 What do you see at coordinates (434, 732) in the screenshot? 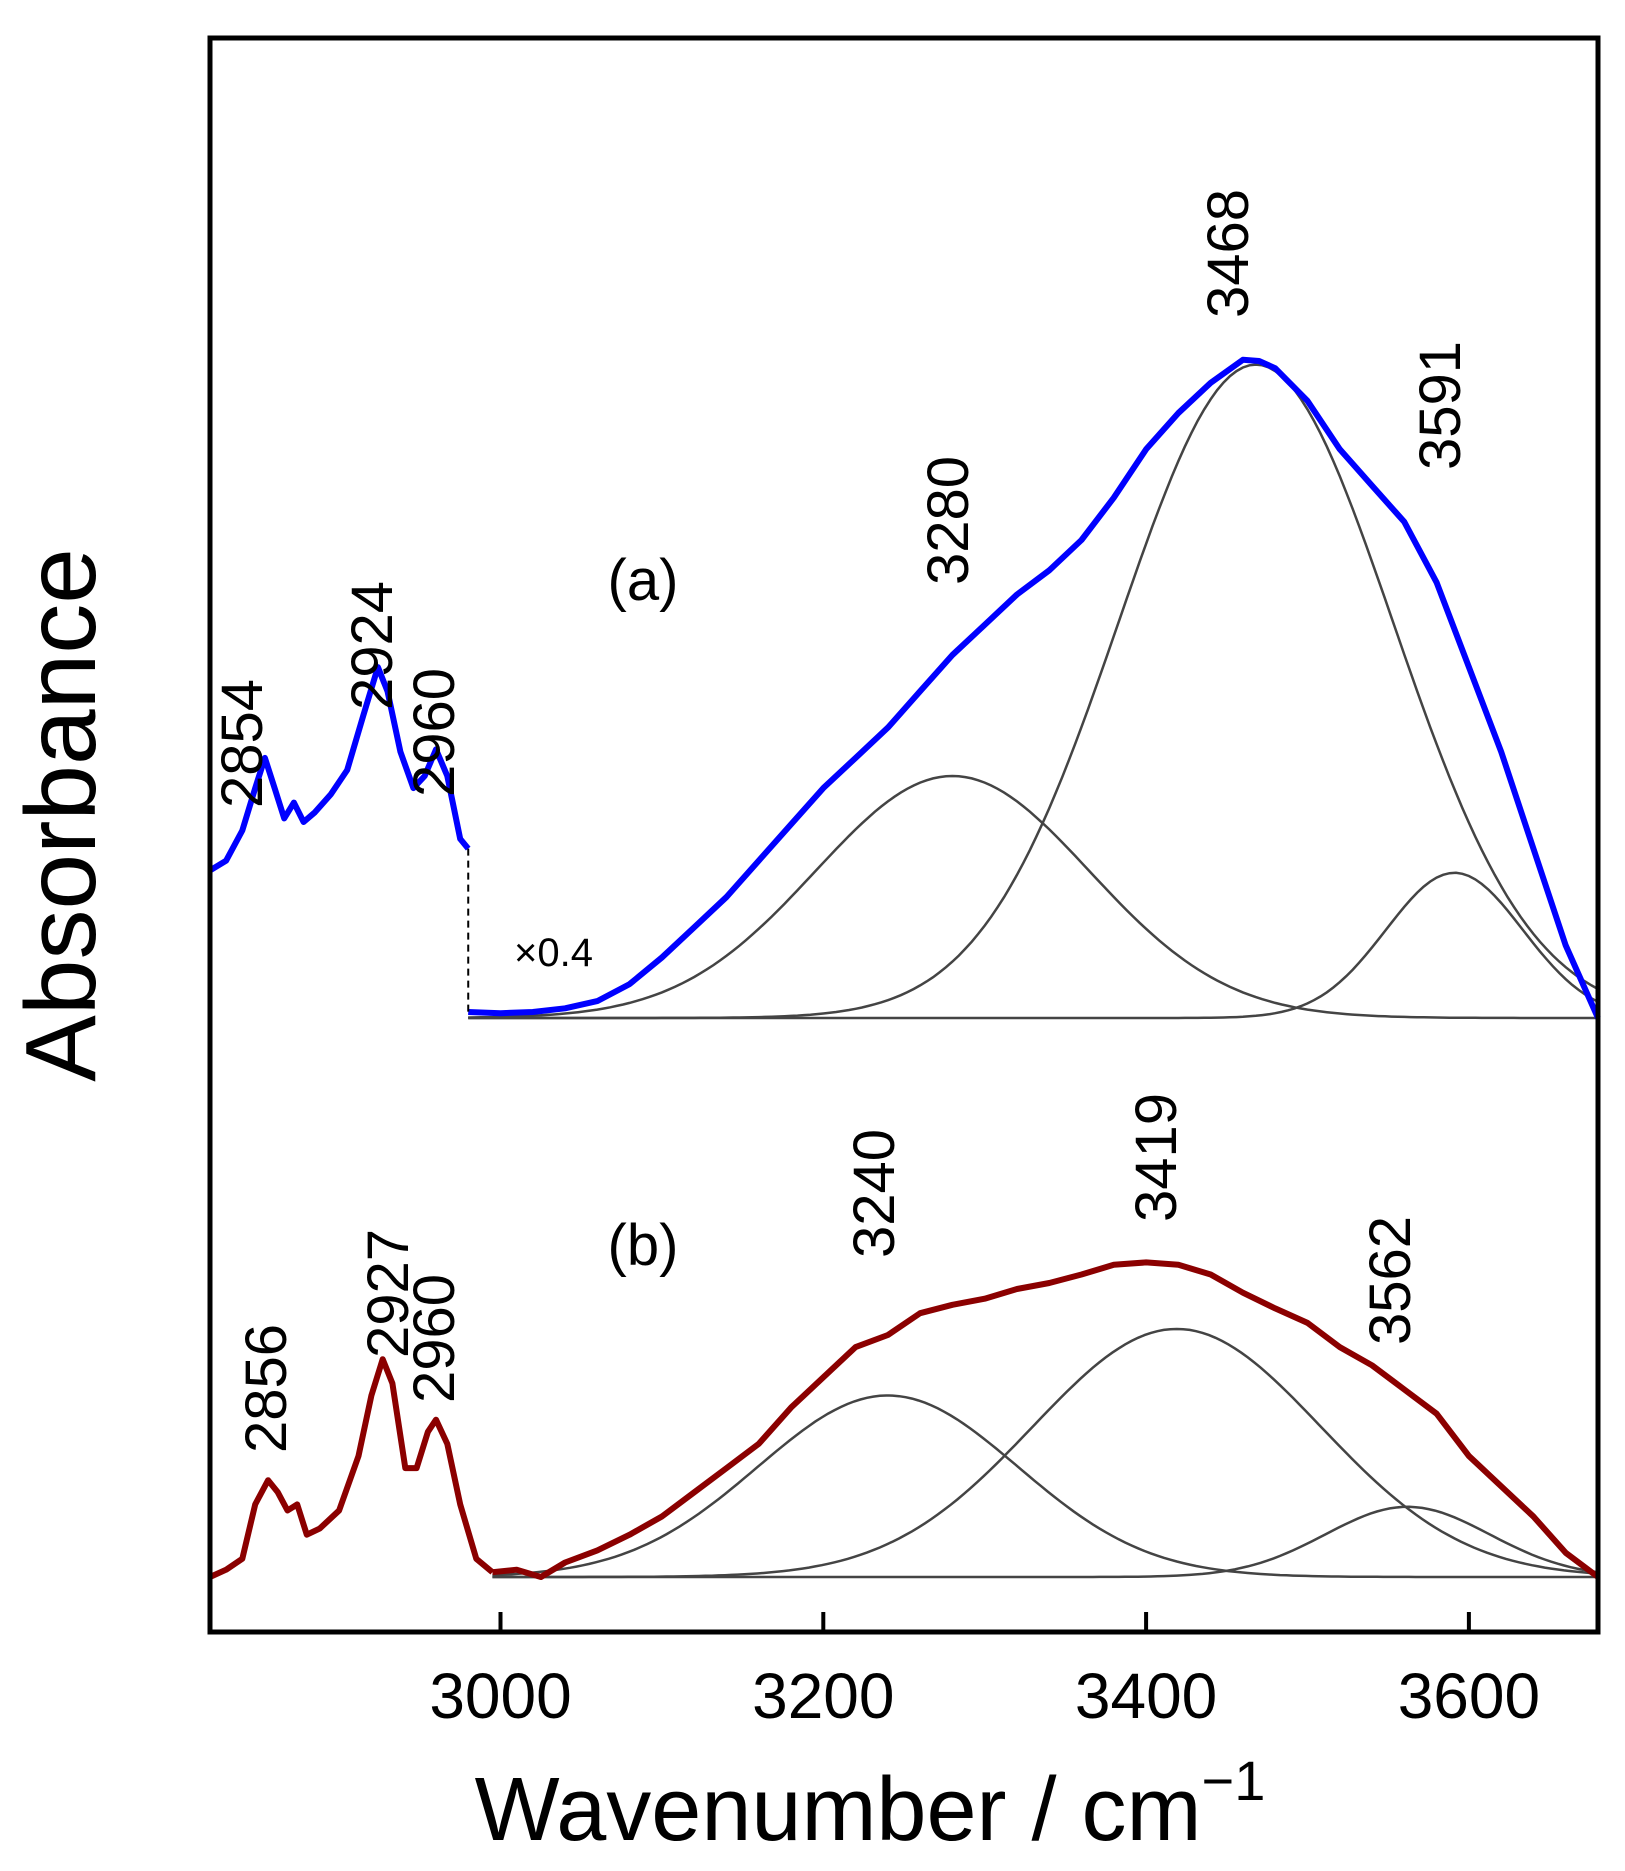
I see `panel-a-peak-label: 2960` at bounding box center [434, 732].